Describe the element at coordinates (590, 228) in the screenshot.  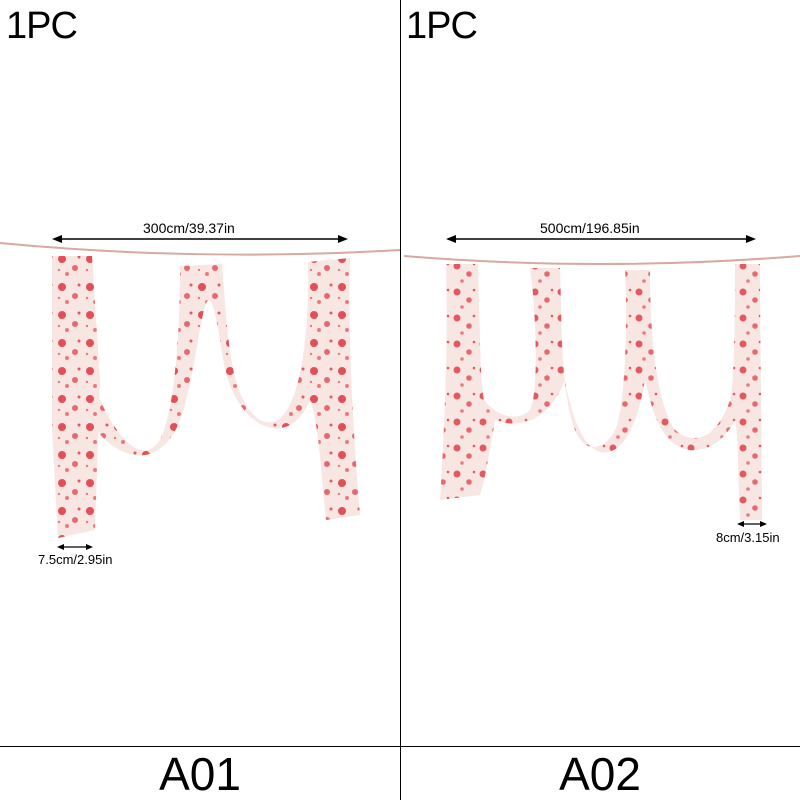
I see `length-measurement-label: 500cm/196.85in` at that location.